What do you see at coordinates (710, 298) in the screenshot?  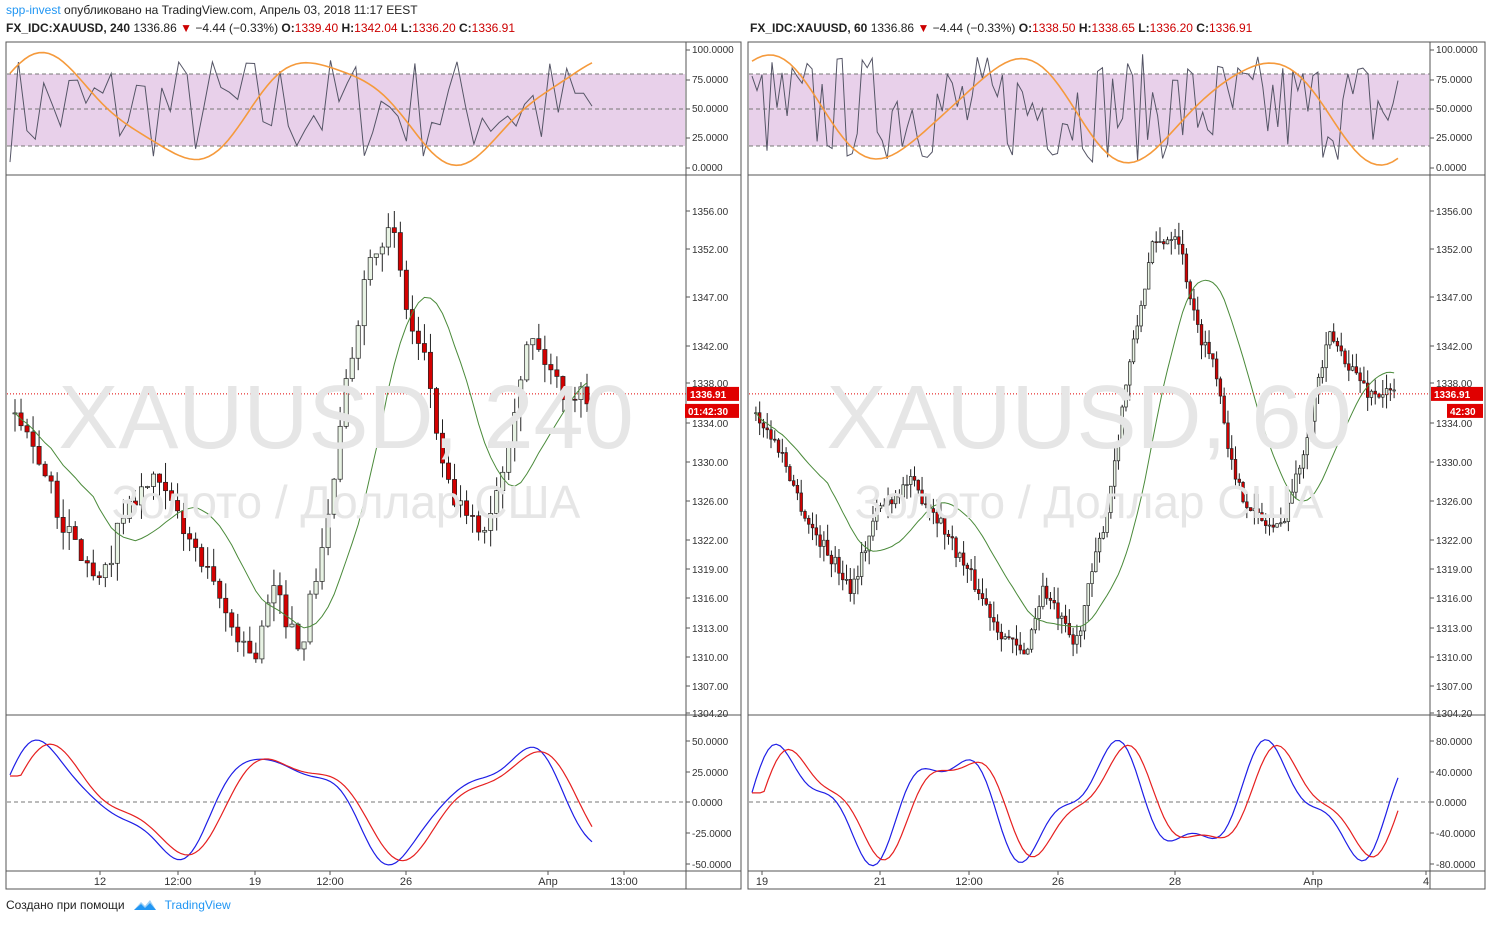 I see `price-axis-label: 1347.00` at bounding box center [710, 298].